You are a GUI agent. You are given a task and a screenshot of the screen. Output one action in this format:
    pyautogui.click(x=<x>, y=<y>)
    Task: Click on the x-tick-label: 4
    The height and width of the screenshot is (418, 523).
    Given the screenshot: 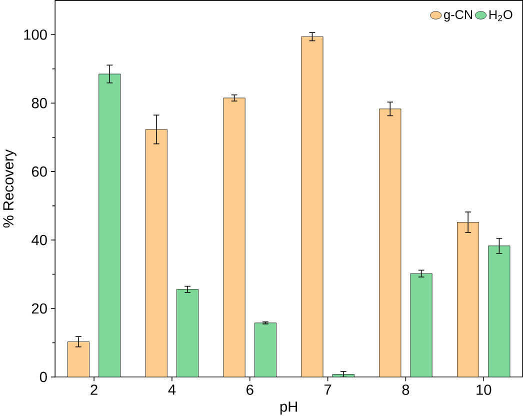 What is the action you would take?
    pyautogui.click(x=172, y=389)
    